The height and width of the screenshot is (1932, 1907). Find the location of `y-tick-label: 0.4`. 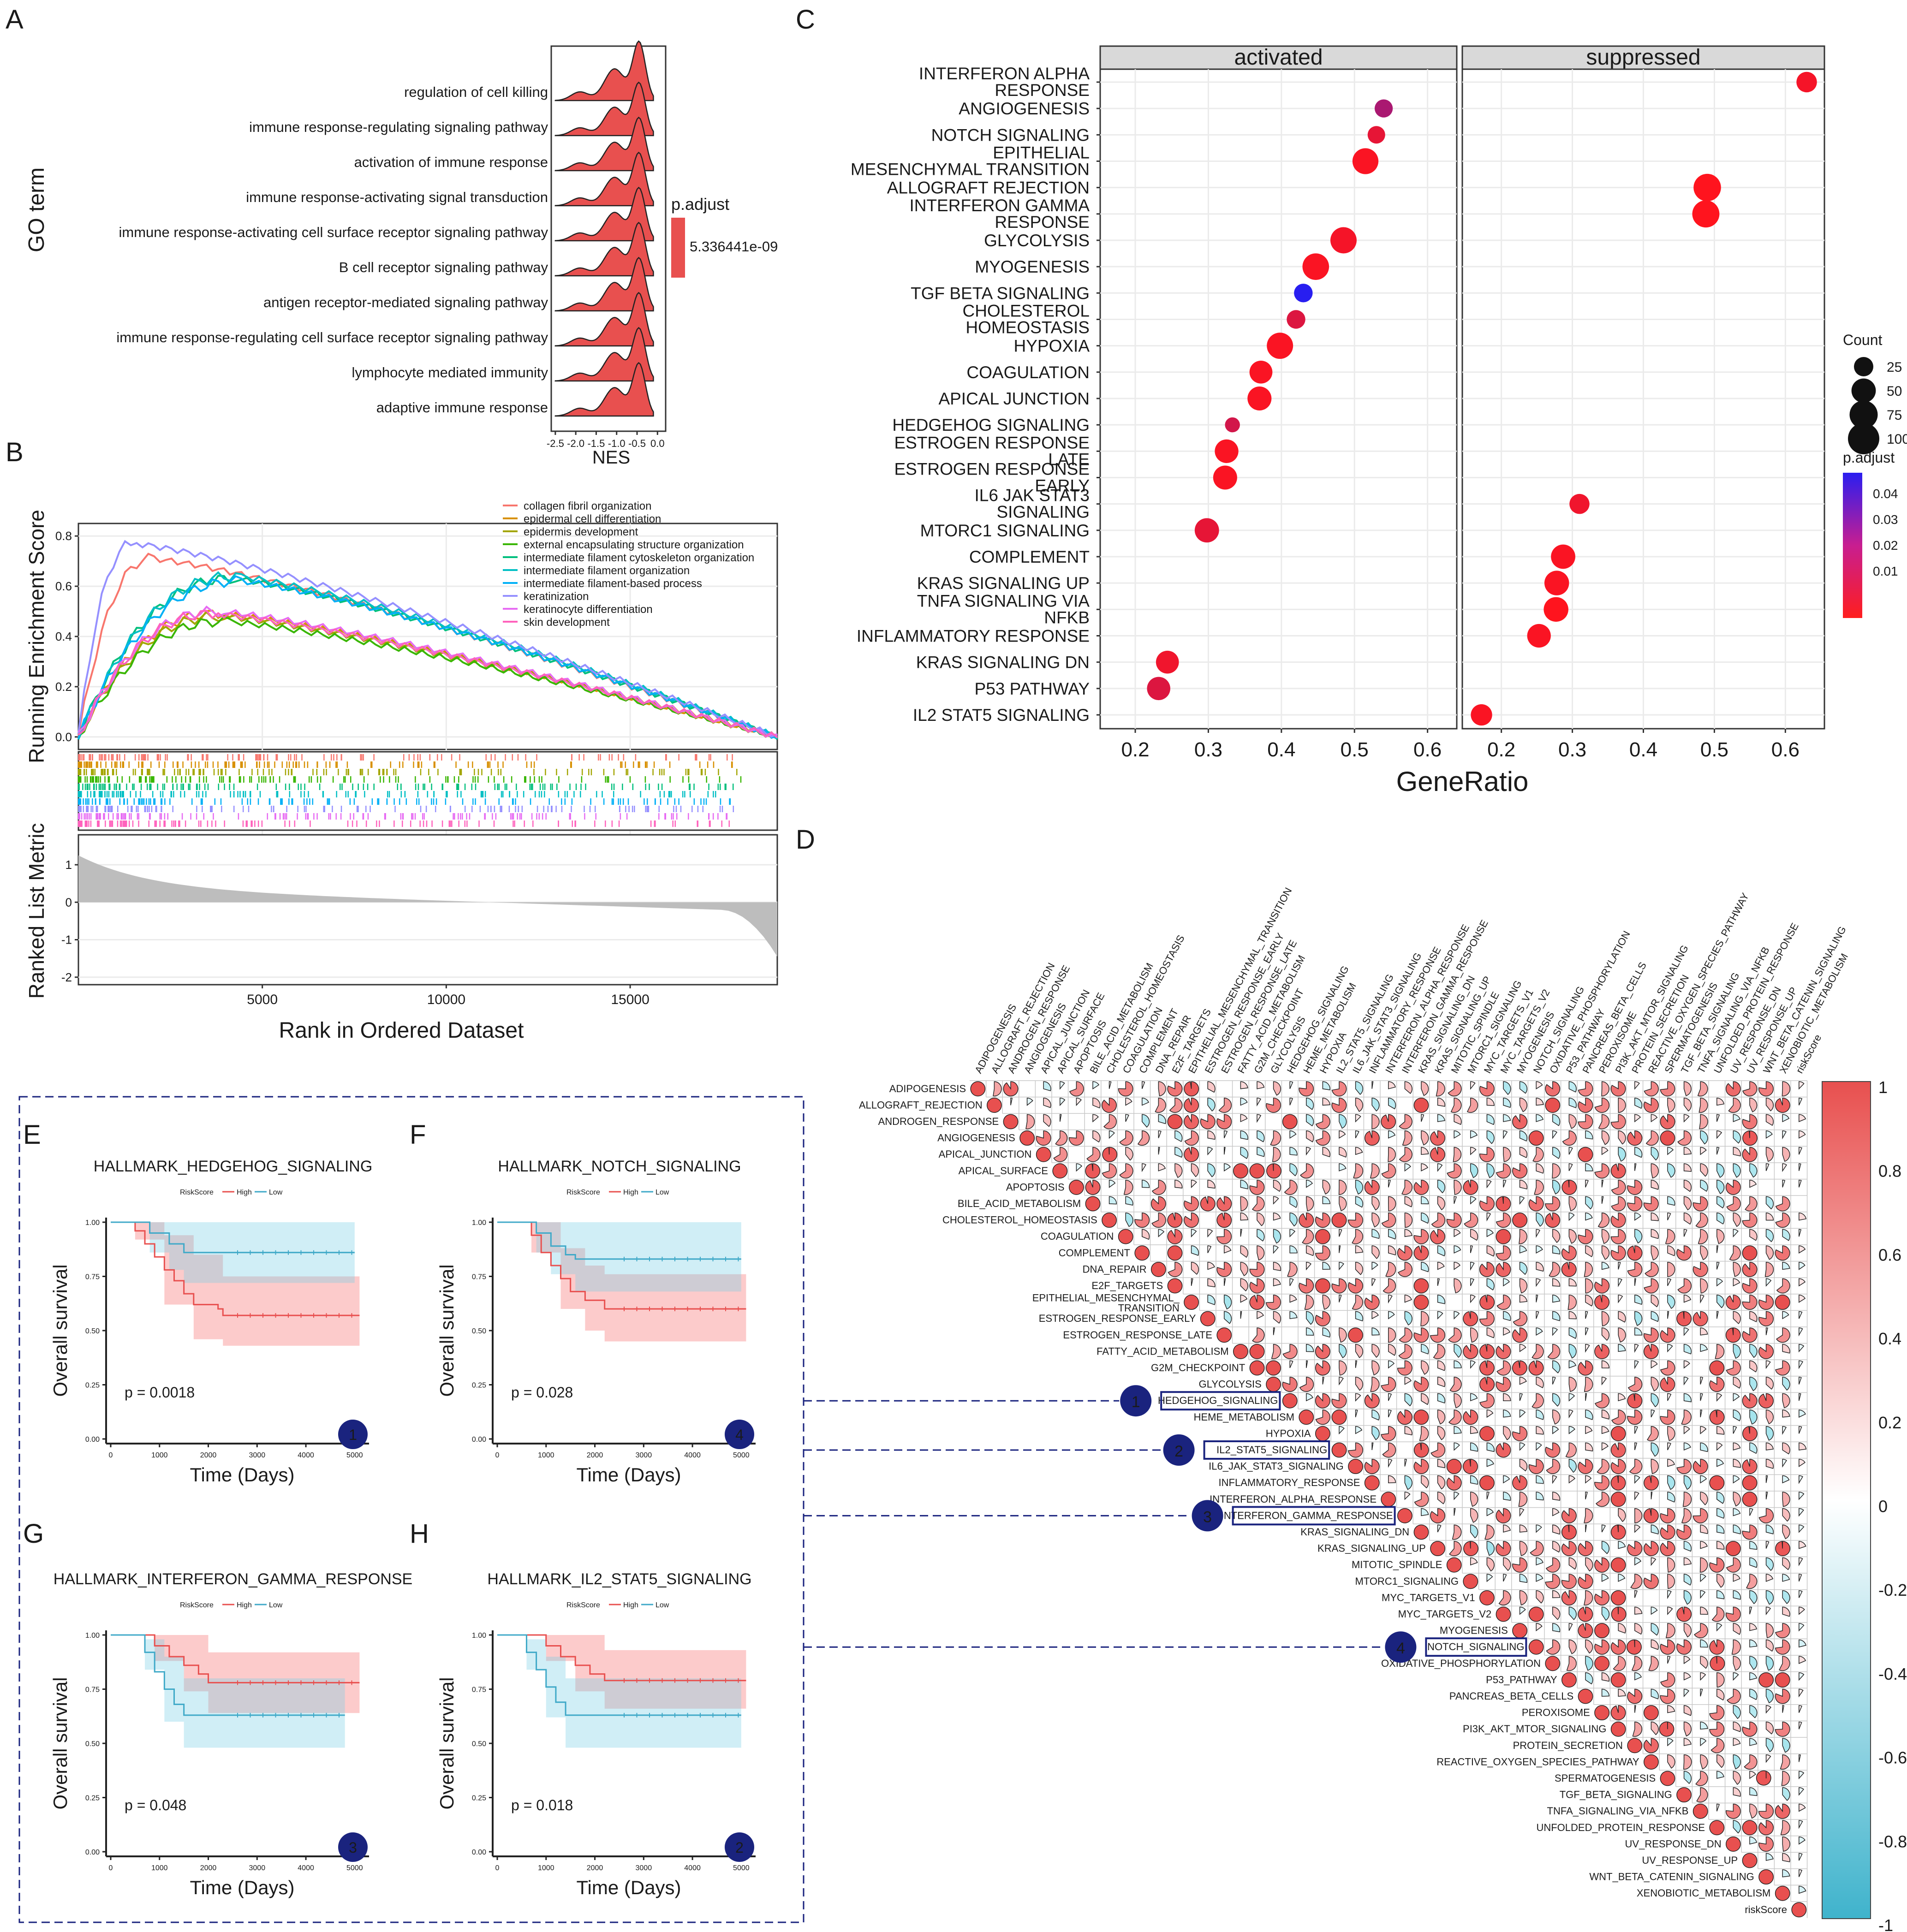

y-tick-label: 0.4 is located at coordinates (64, 636).